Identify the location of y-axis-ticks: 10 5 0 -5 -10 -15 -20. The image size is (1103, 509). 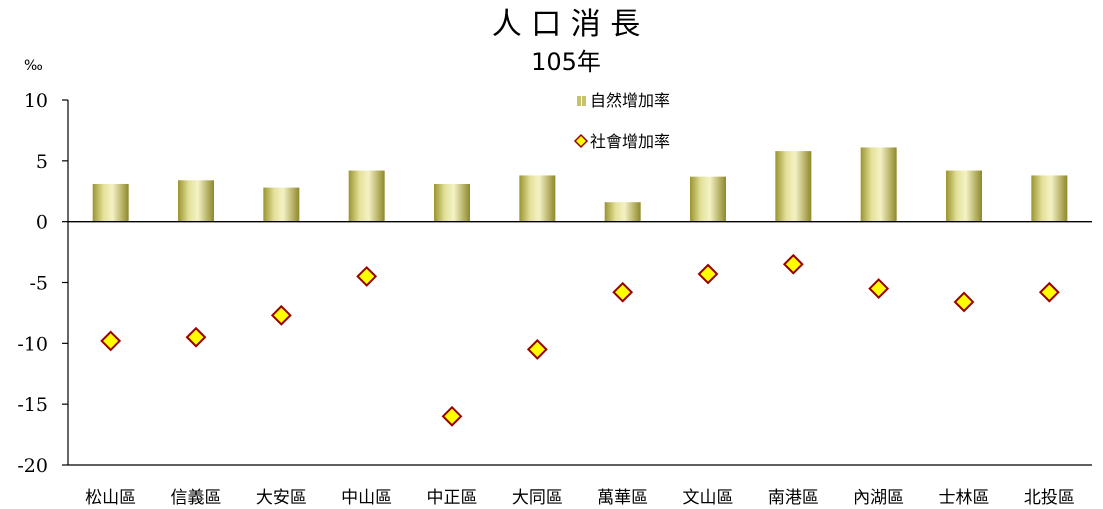
(42, 283).